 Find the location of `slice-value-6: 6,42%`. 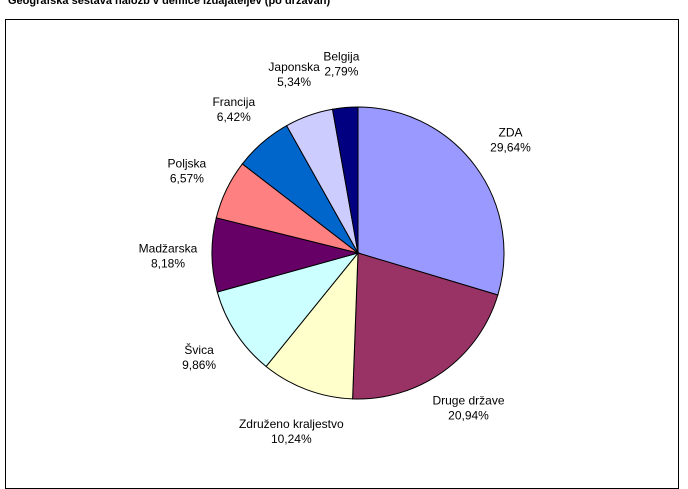

slice-value-6: 6,42% is located at coordinates (234, 117).